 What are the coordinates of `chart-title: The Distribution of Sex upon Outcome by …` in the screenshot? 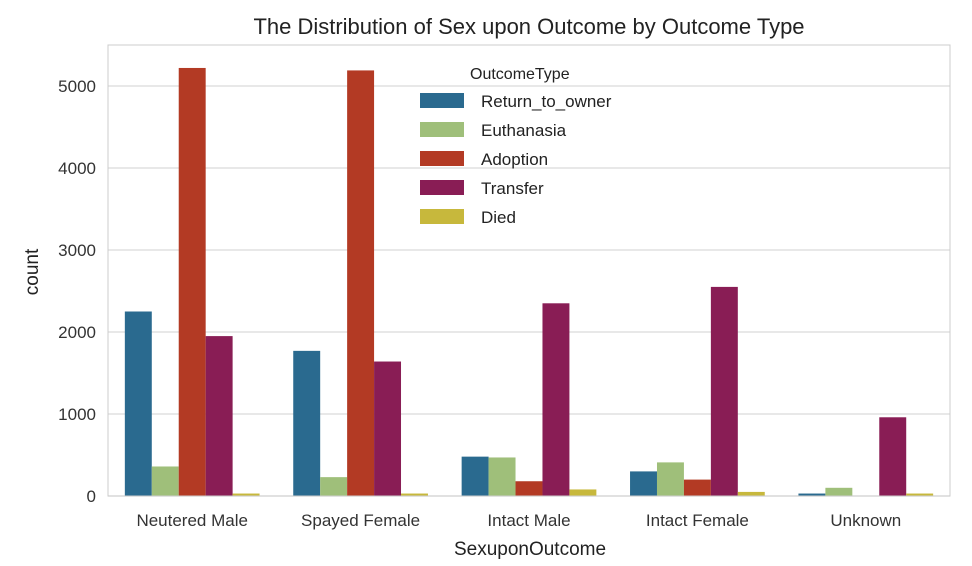 It's located at (528, 26).